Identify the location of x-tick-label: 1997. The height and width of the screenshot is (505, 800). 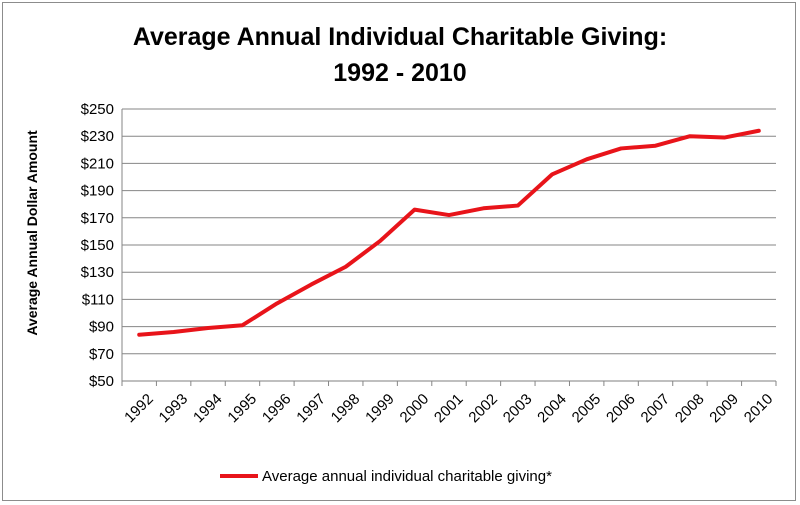
(311, 409).